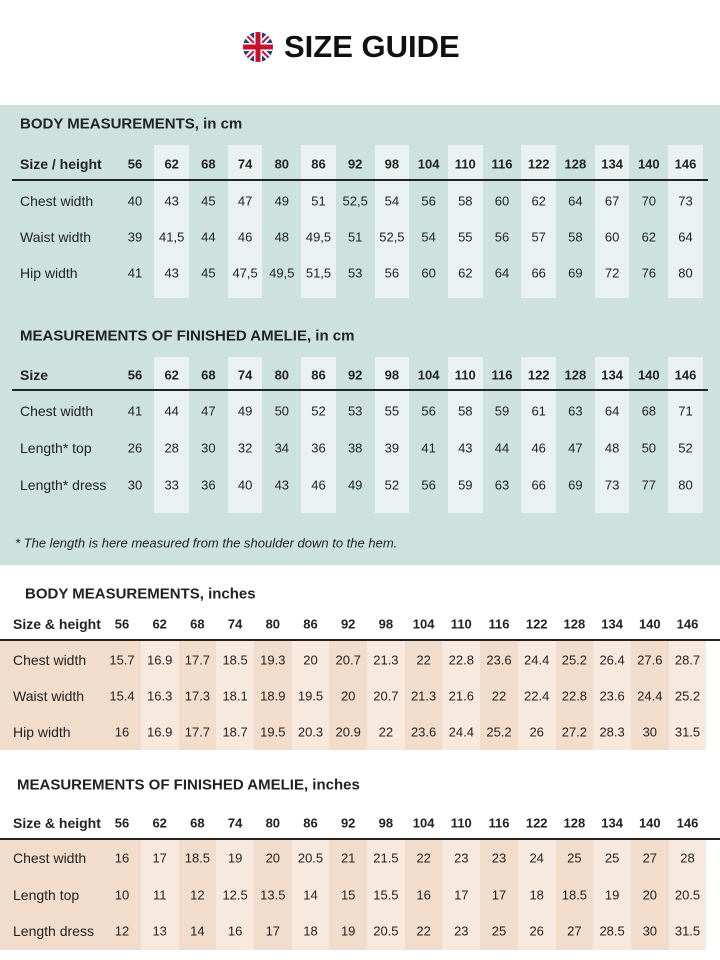 Image resolution: width=720 pixels, height=960 pixels. Describe the element at coordinates (538, 201) in the screenshot. I see `cell: 62` at that location.